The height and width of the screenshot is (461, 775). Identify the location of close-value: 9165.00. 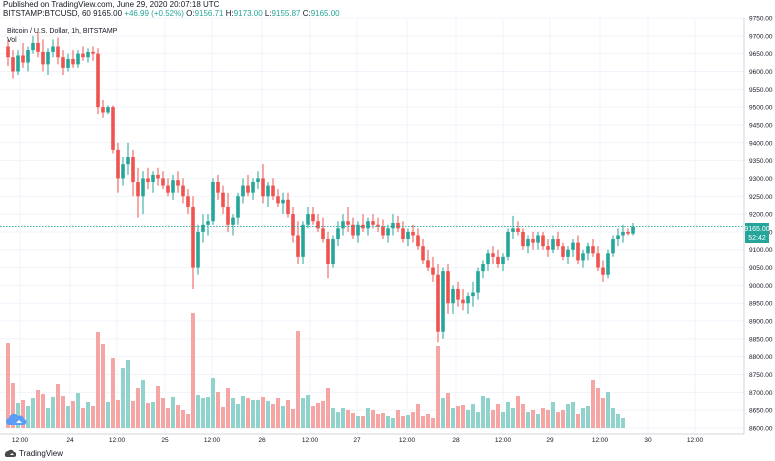
(325, 13).